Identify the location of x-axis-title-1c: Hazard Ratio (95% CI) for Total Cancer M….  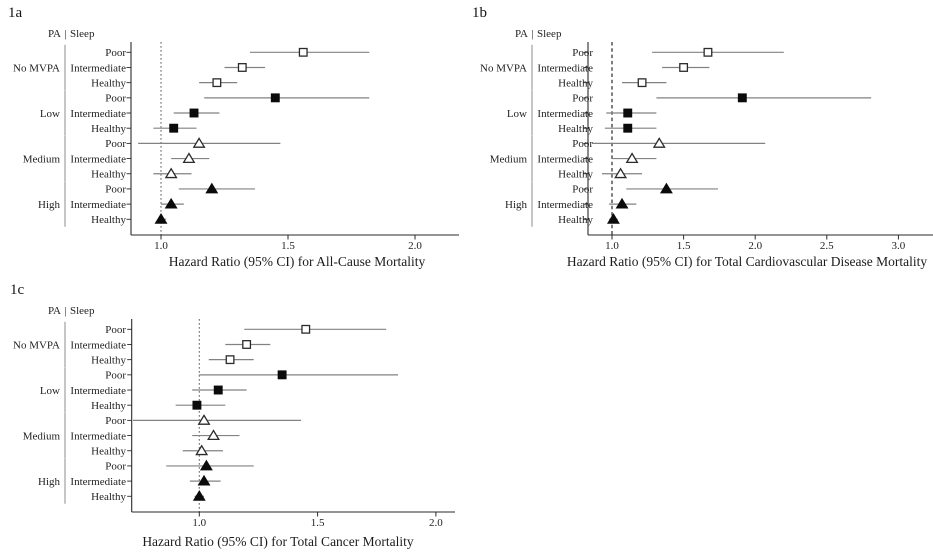
(278, 541).